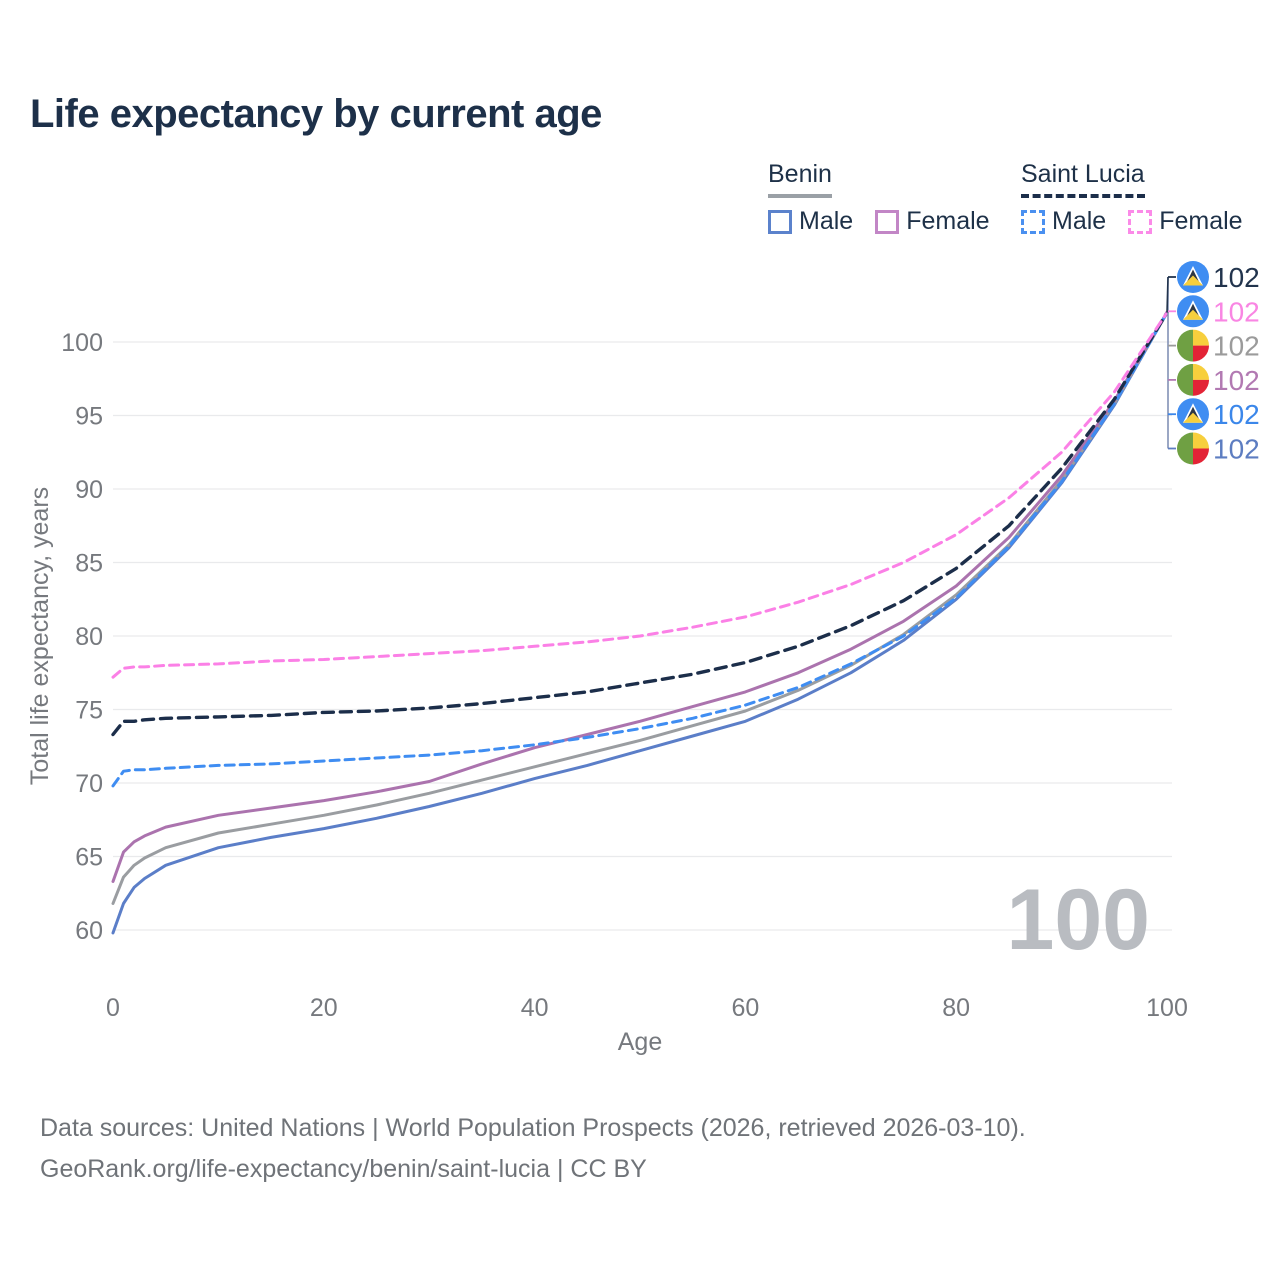 Image resolution: width=1280 pixels, height=1280 pixels. What do you see at coordinates (89, 858) in the screenshot?
I see `y-tick-label-65: 65` at bounding box center [89, 858].